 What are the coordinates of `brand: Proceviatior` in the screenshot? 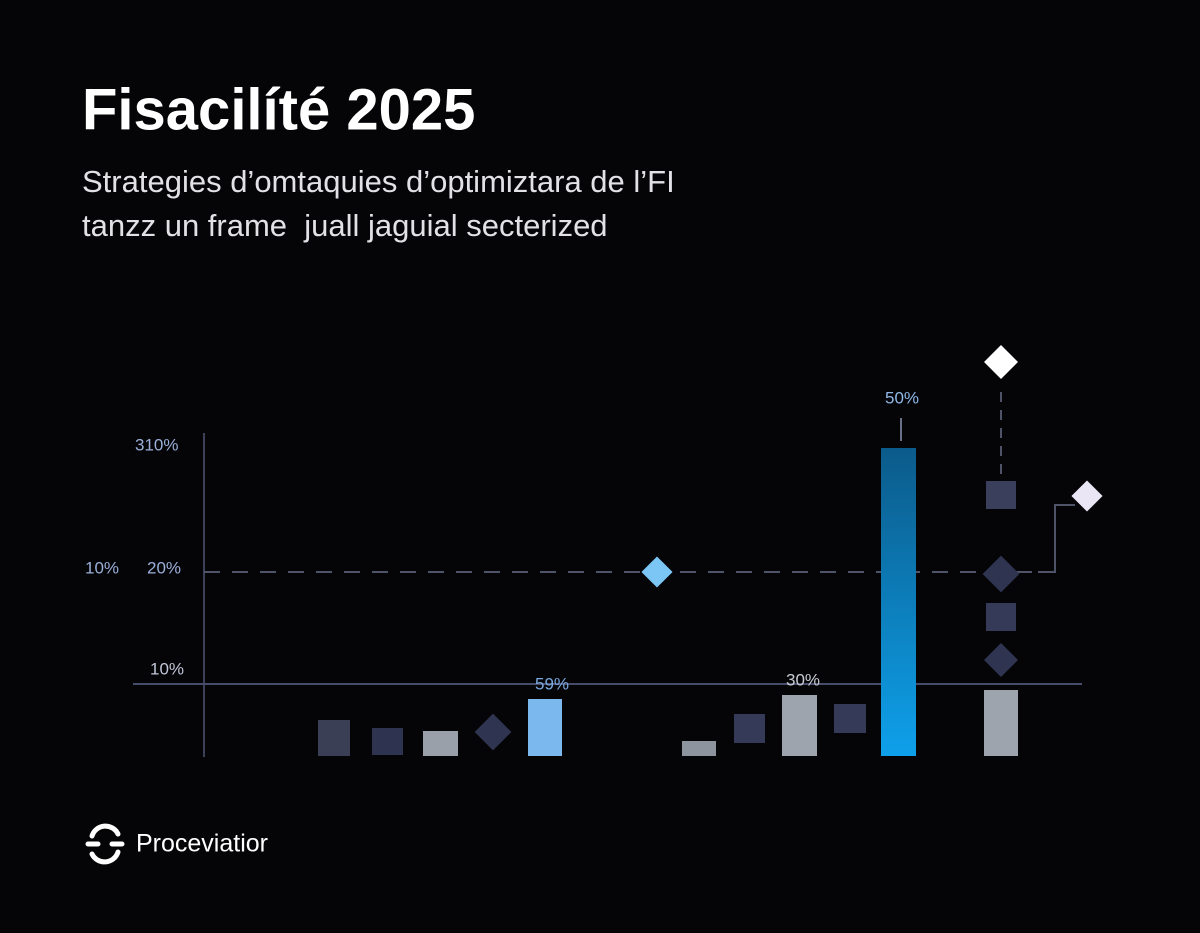 It's located at (202, 844).